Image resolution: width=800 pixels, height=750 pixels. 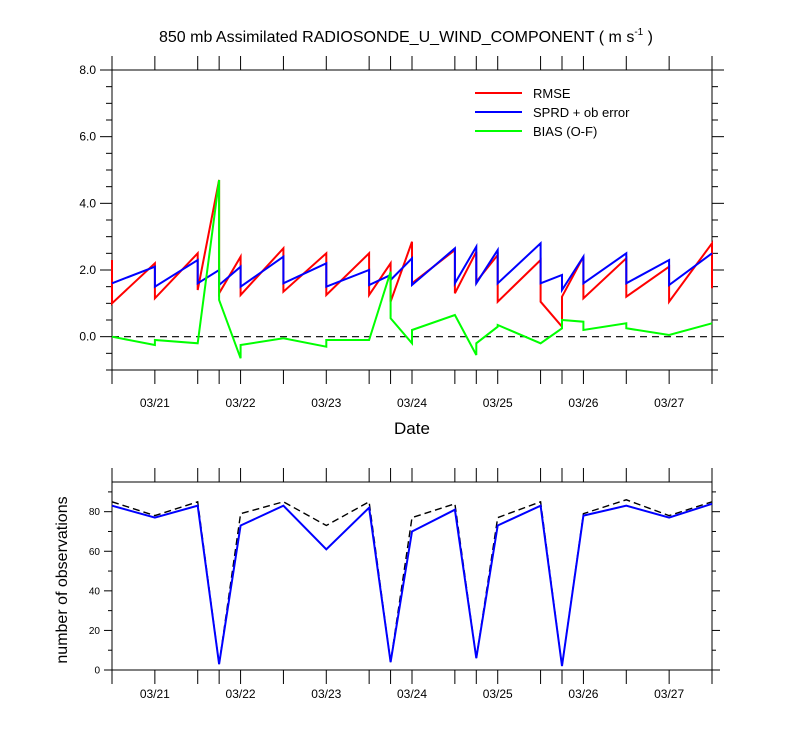 What do you see at coordinates (97, 671) in the screenshot?
I see `y-tick-label: 0` at bounding box center [97, 671].